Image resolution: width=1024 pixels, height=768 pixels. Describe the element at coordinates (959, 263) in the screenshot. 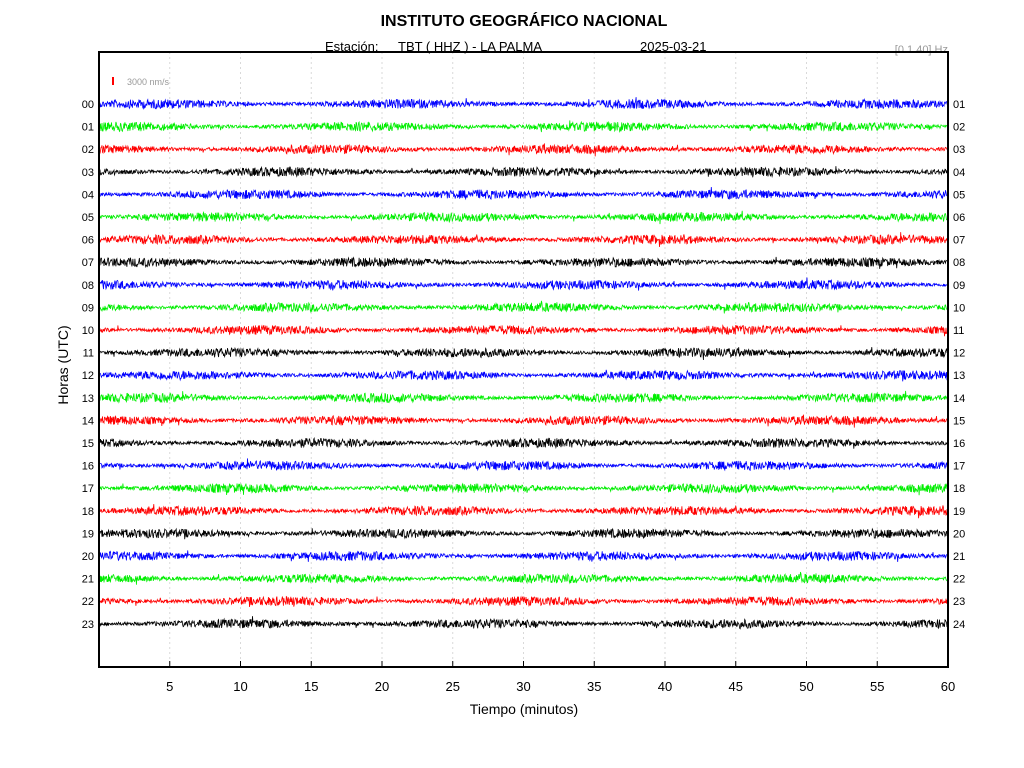

I see `right-hour-label: 08` at that location.